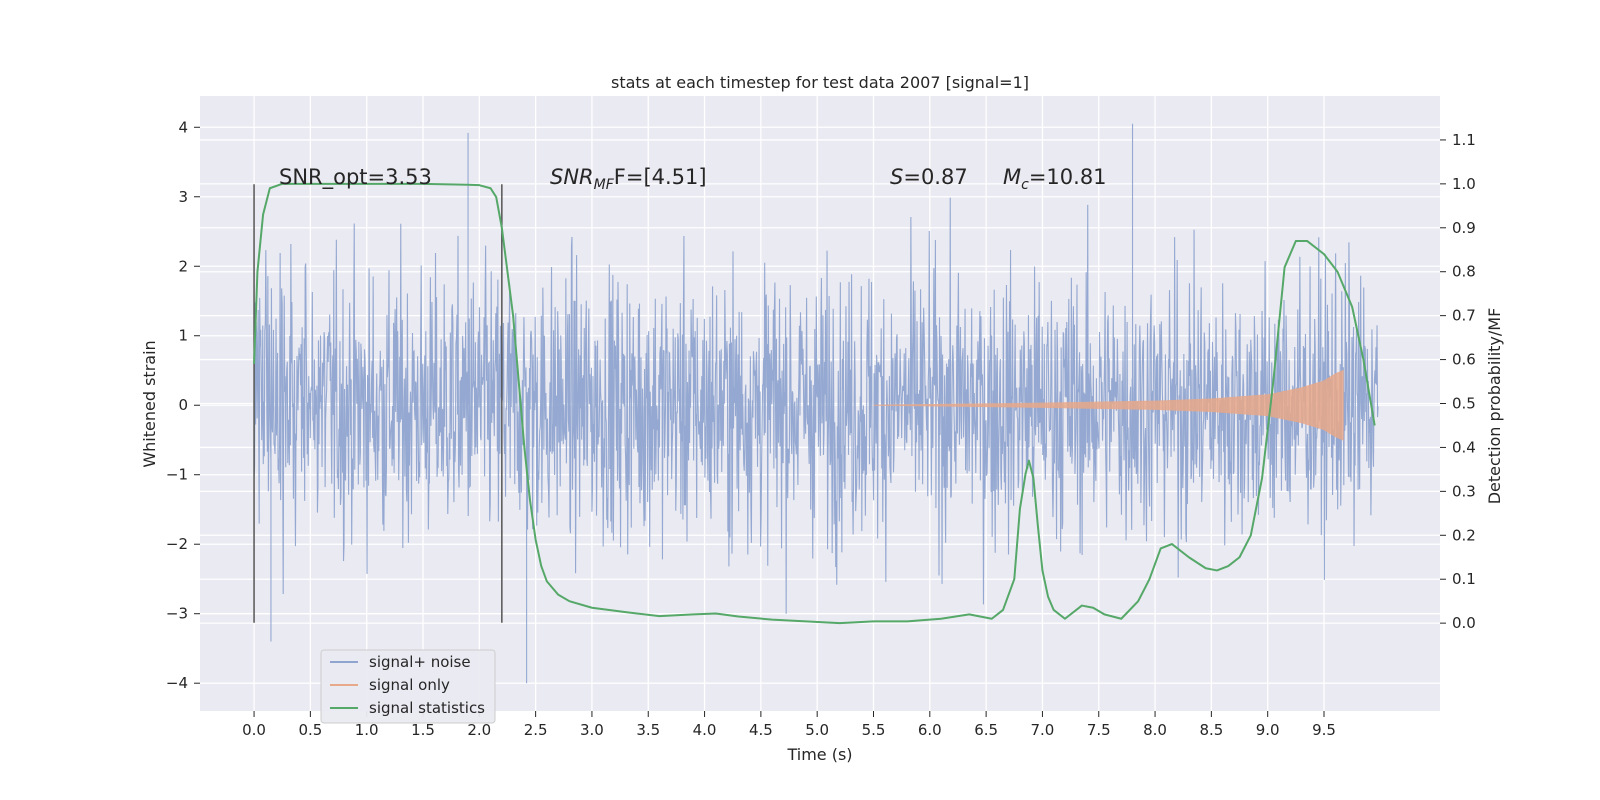 This screenshot has width=1600, height=800. What do you see at coordinates (1464, 140) in the screenshot?
I see `y-right-tick-label: 1.1` at bounding box center [1464, 140].